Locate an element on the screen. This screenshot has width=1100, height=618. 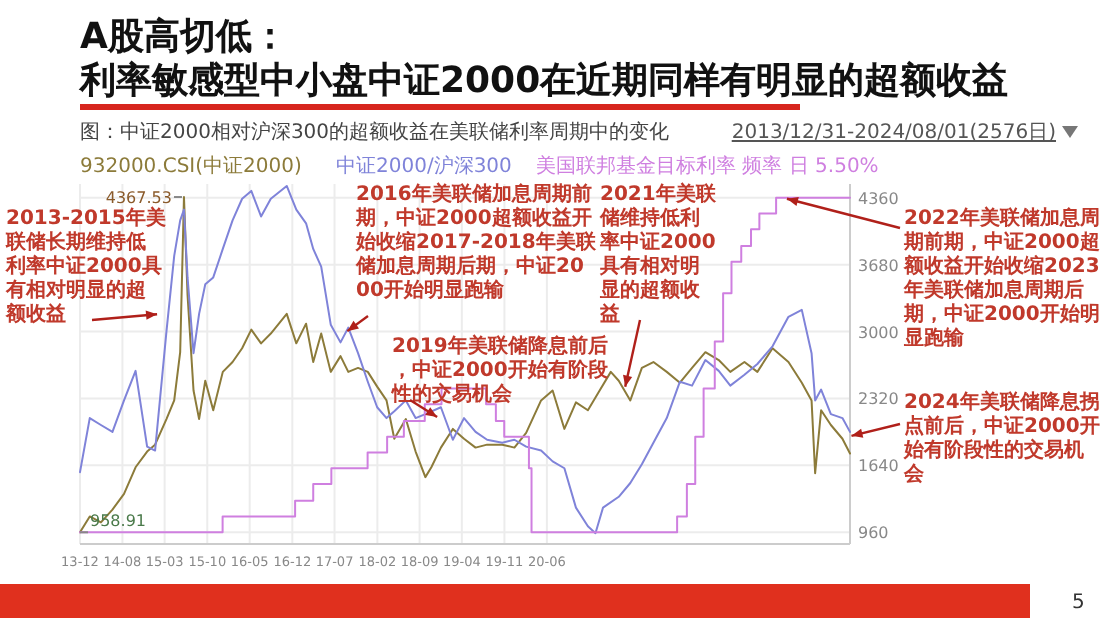
annotation: 2013-2015年美联储长期维持低利率中证2000具有相对明显的超额收益 is located at coordinates (85, 266).